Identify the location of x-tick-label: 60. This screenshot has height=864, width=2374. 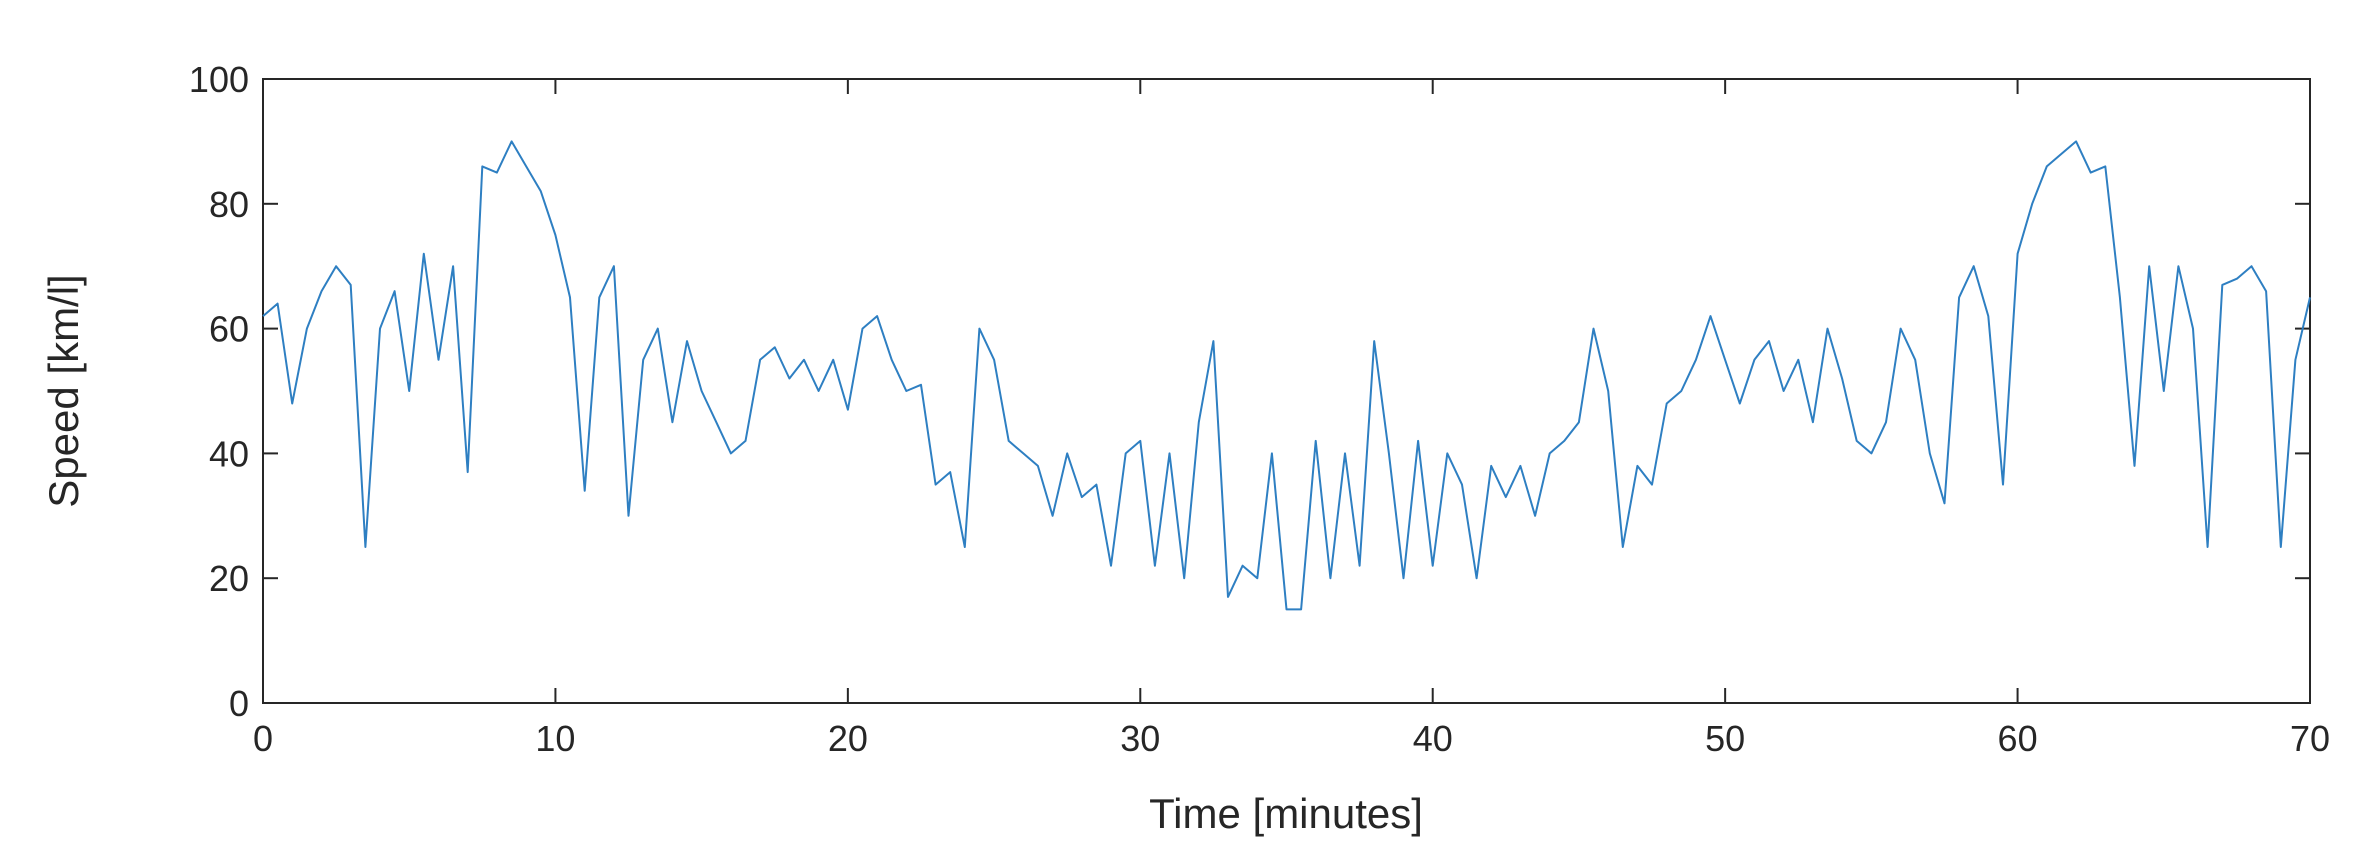
(2018, 738).